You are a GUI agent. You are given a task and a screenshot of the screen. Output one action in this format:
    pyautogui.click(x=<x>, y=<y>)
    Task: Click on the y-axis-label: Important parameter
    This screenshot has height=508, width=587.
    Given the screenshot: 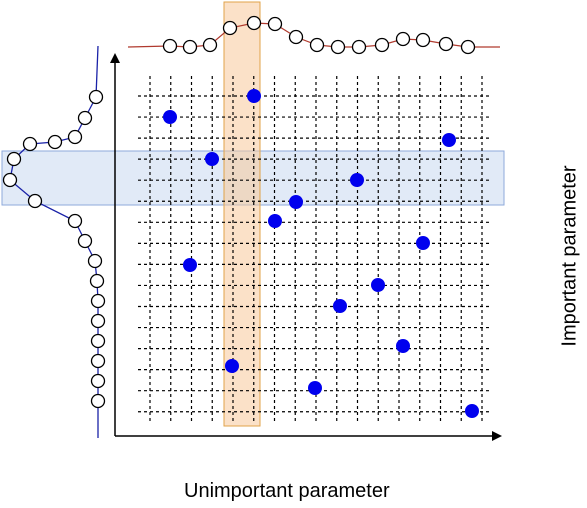 What is the action you would take?
    pyautogui.click(x=569, y=256)
    